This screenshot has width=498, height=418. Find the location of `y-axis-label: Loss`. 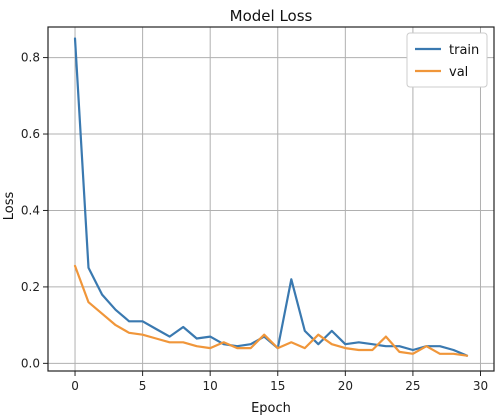

y-axis-label: Loss is located at coordinates (9, 206).